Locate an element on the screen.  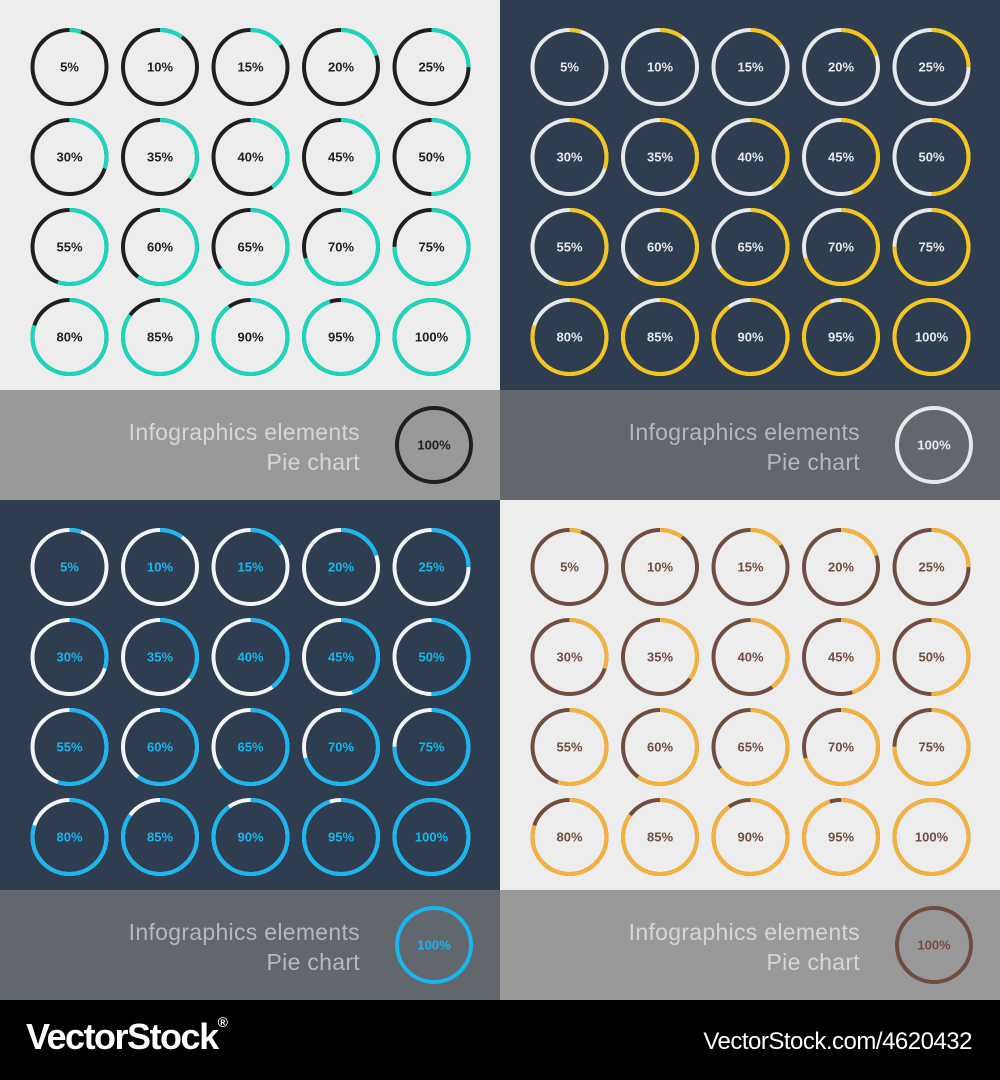
ring-label: 5% is located at coordinates (69, 567).